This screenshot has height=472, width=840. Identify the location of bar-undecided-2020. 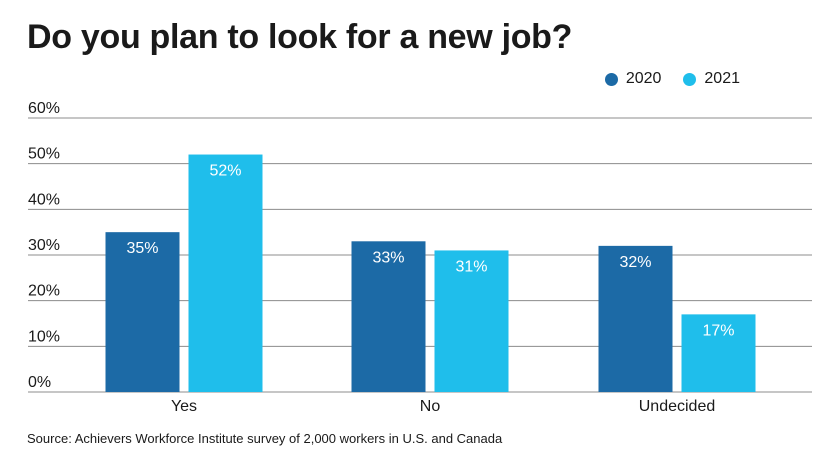
(635, 318).